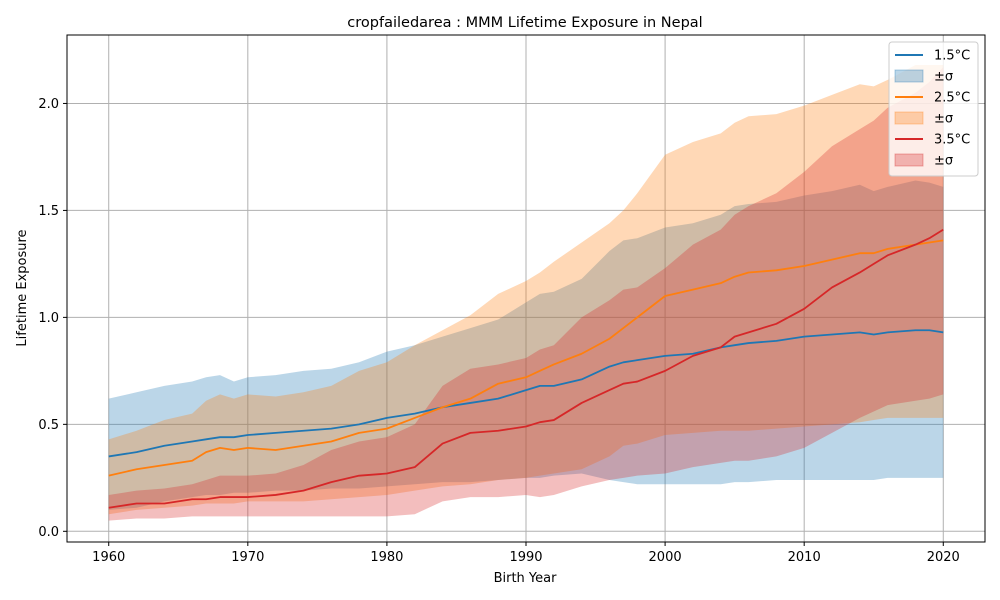 Image resolution: width=1000 pixels, height=600 pixels. I want to click on y-tick-label: 2.0, so click(48, 104).